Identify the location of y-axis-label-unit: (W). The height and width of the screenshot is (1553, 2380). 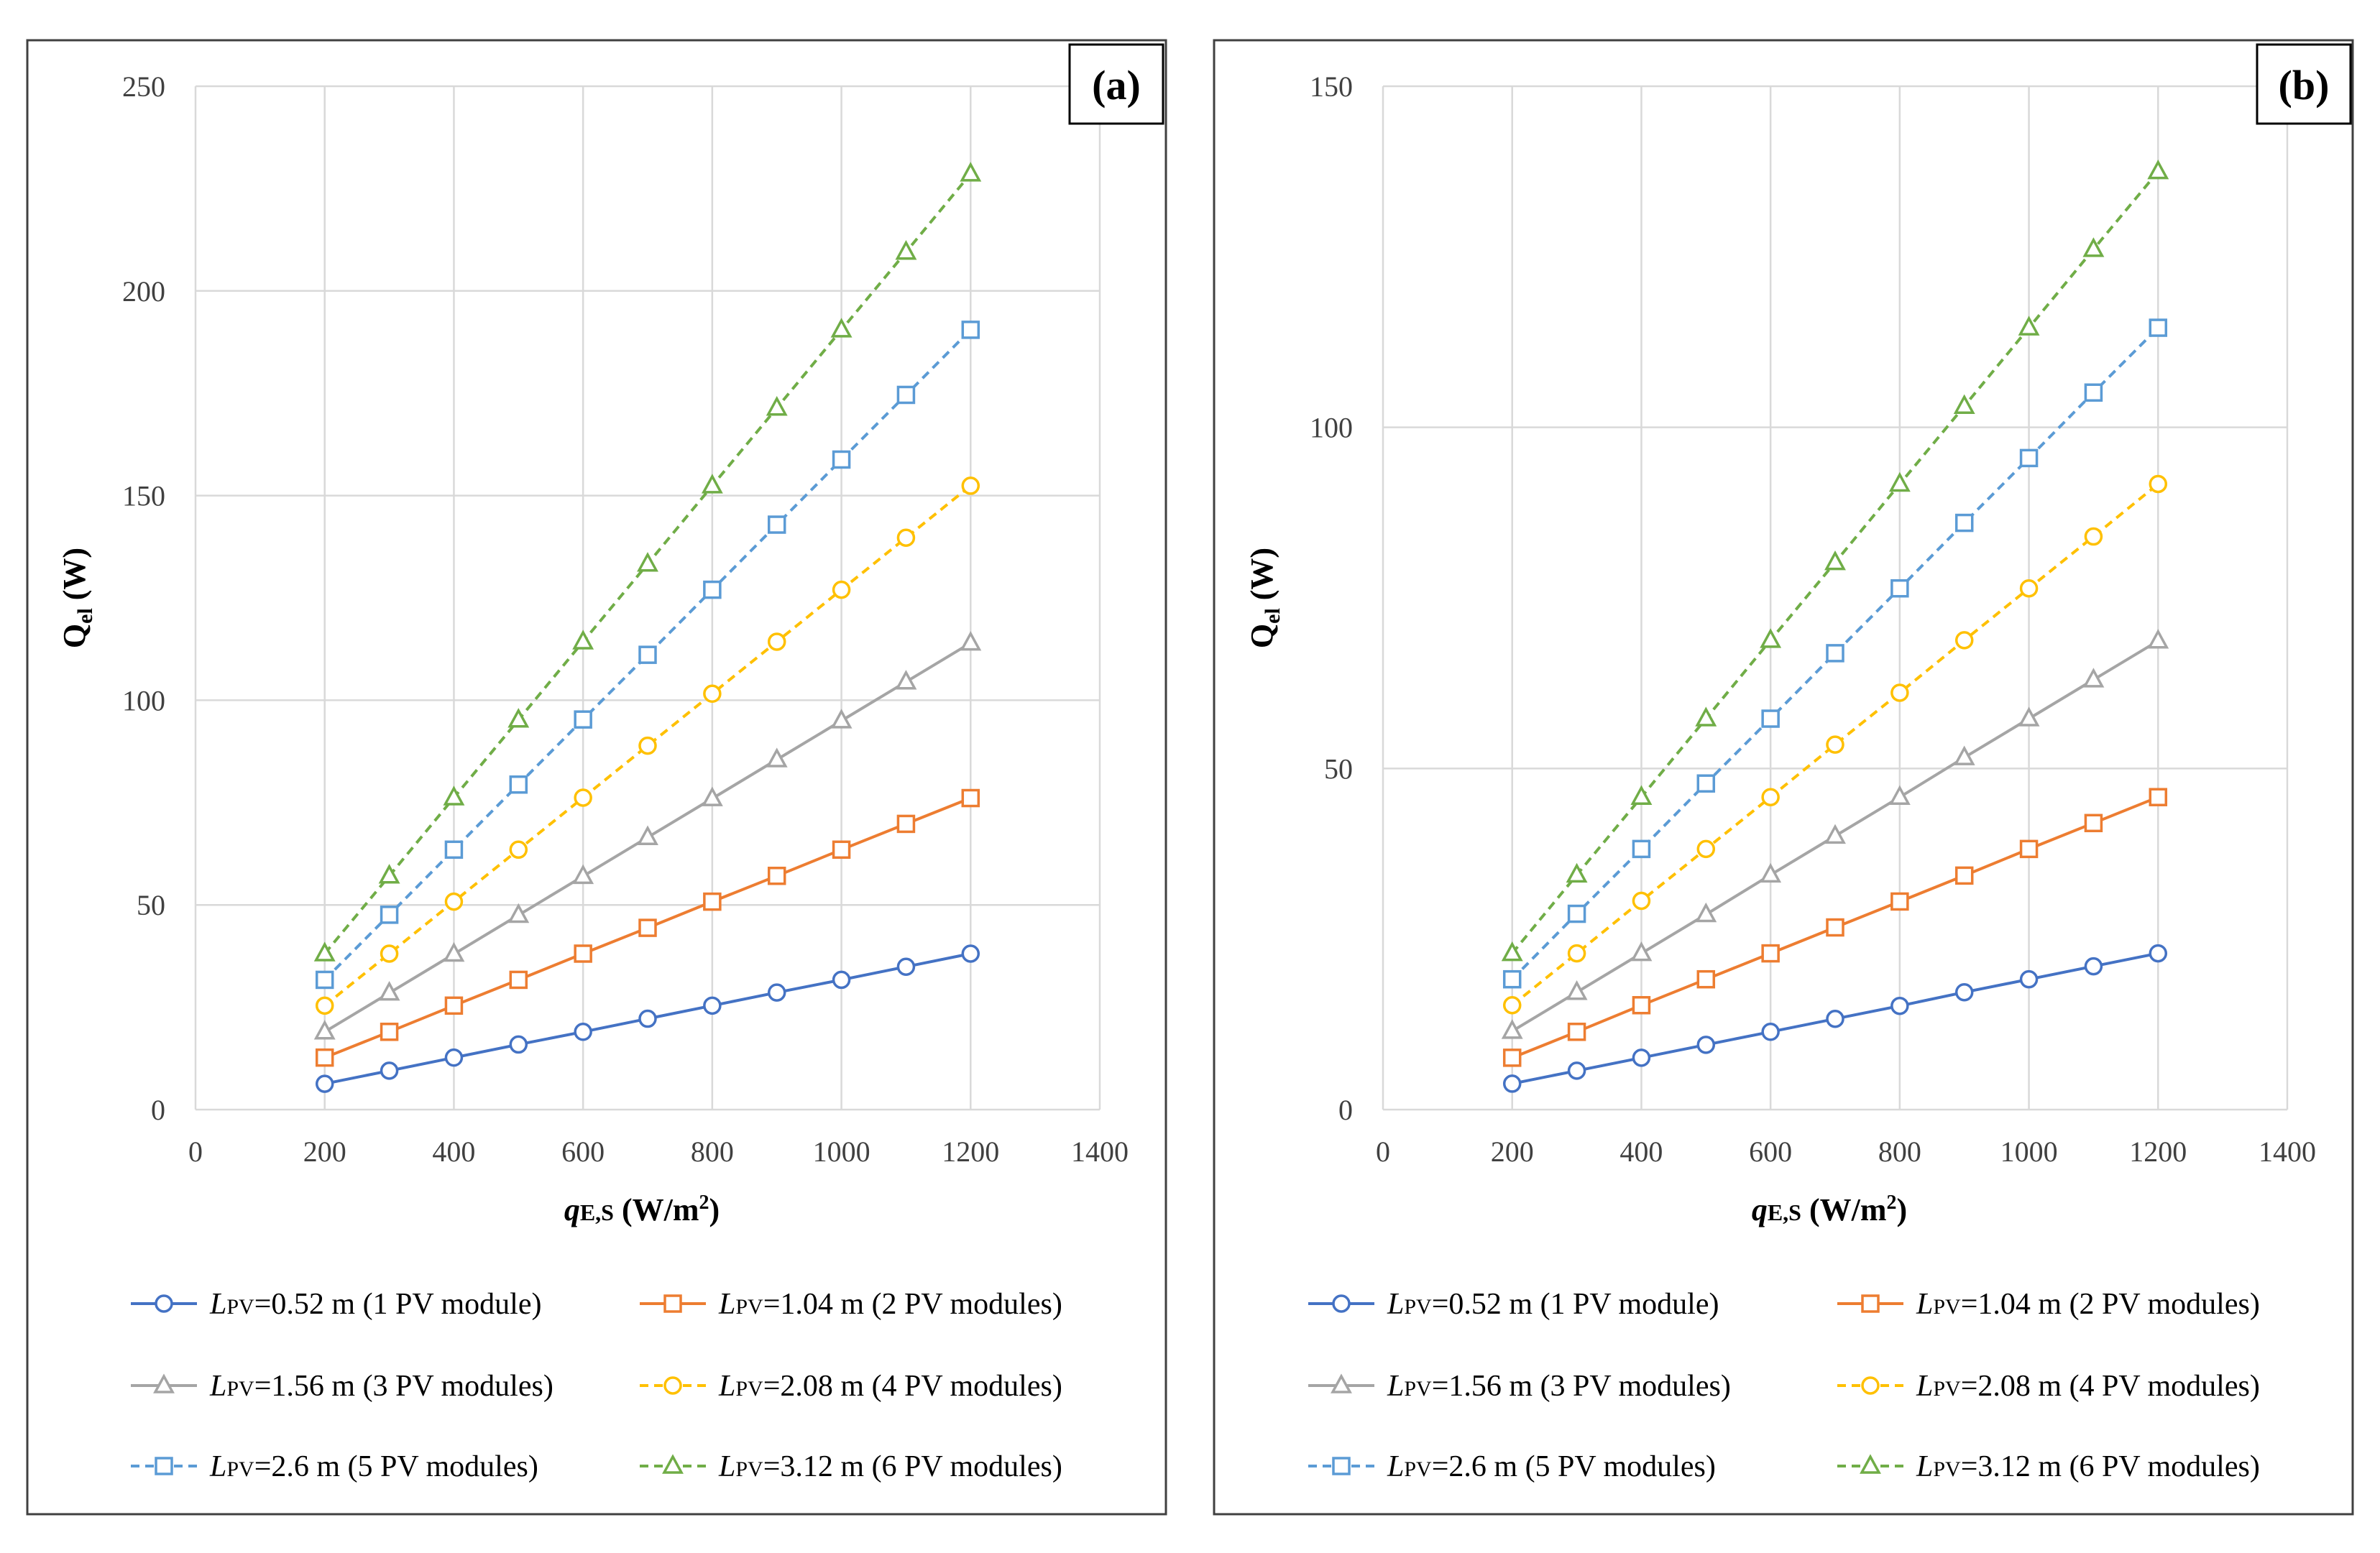
(1261, 578).